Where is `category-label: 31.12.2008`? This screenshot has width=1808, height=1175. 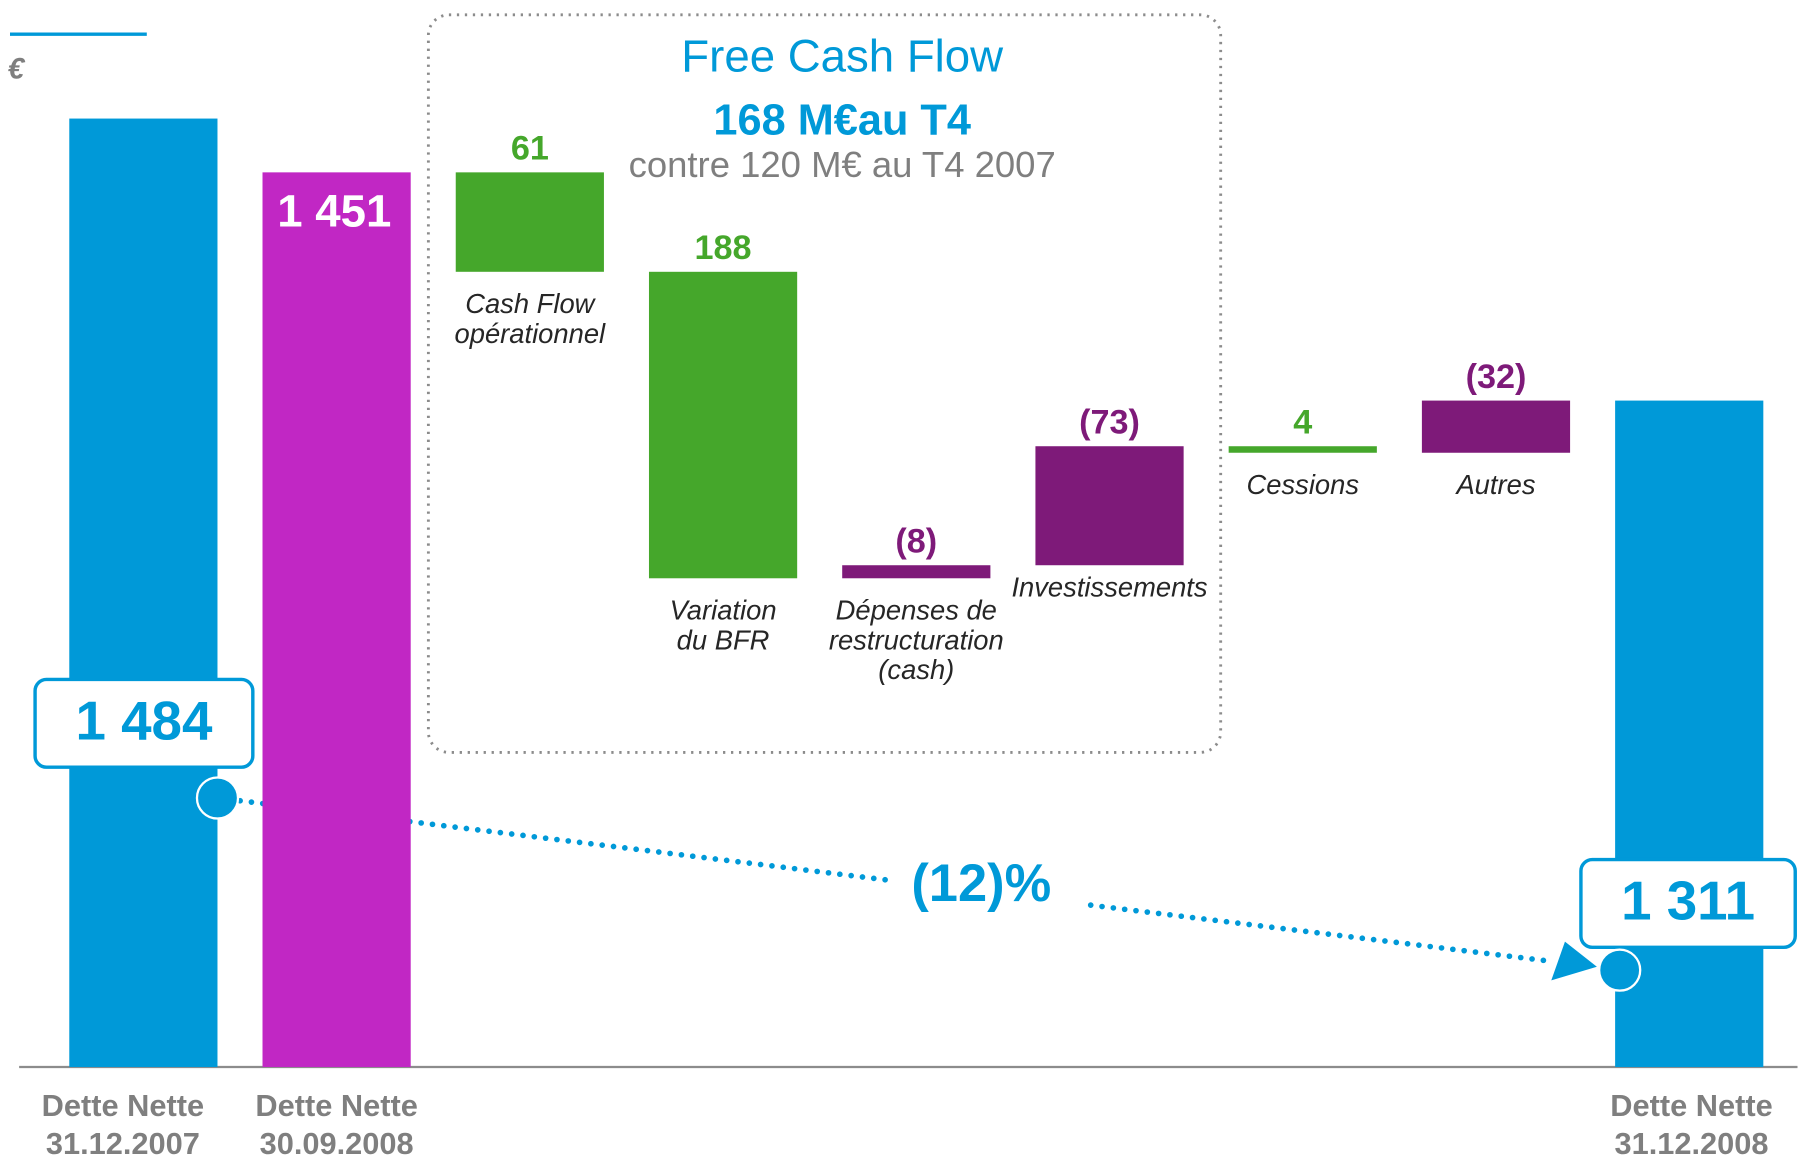
category-label: 31.12.2008 is located at coordinates (1692, 1143).